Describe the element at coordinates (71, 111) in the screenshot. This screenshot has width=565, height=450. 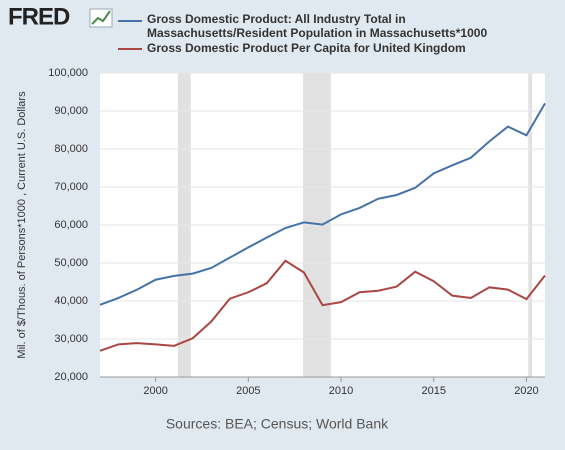
I see `y-tick-label: 90,000` at that location.